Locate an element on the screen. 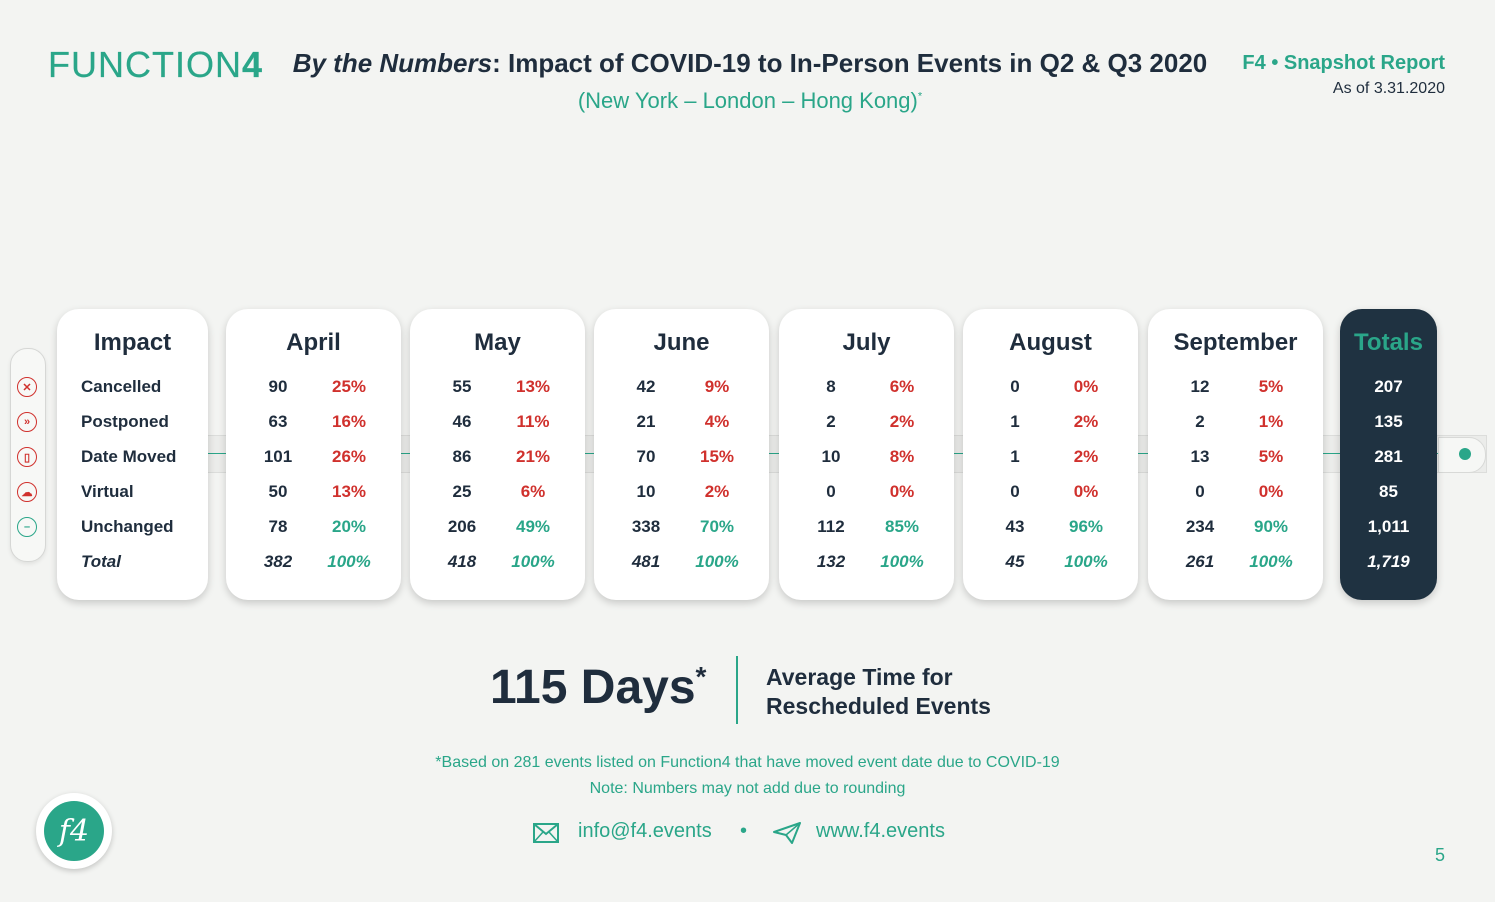 This screenshot has width=1495, height=902. percent-cancelled: 13% is located at coordinates (533, 386).